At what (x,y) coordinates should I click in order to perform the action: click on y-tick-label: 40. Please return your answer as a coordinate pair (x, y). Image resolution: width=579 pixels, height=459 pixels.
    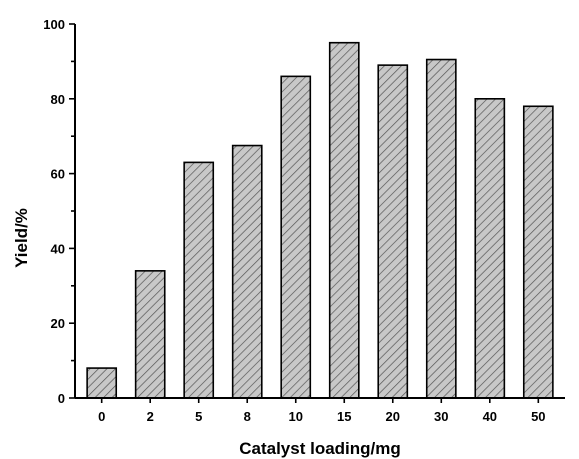
    Looking at the image, I should click on (58, 248).